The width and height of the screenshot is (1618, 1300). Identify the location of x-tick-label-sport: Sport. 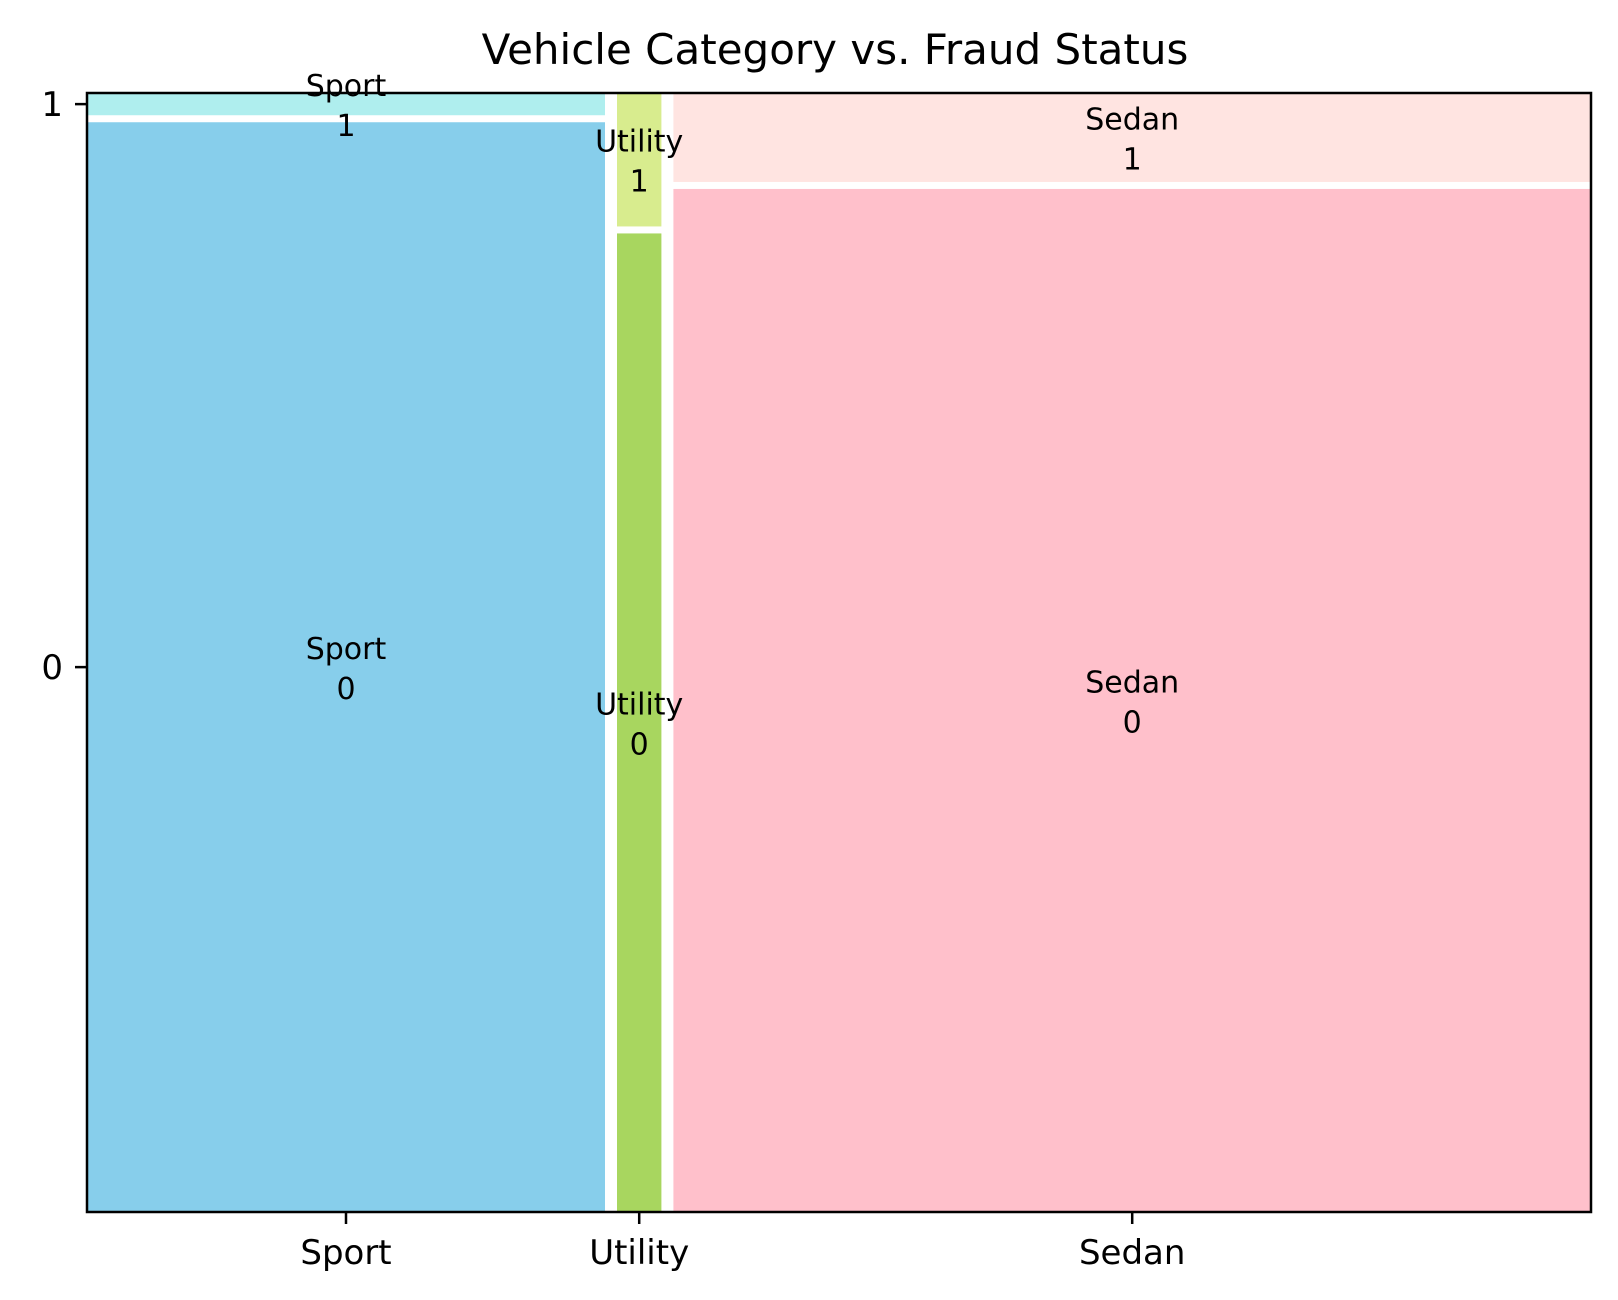
(345, 1253).